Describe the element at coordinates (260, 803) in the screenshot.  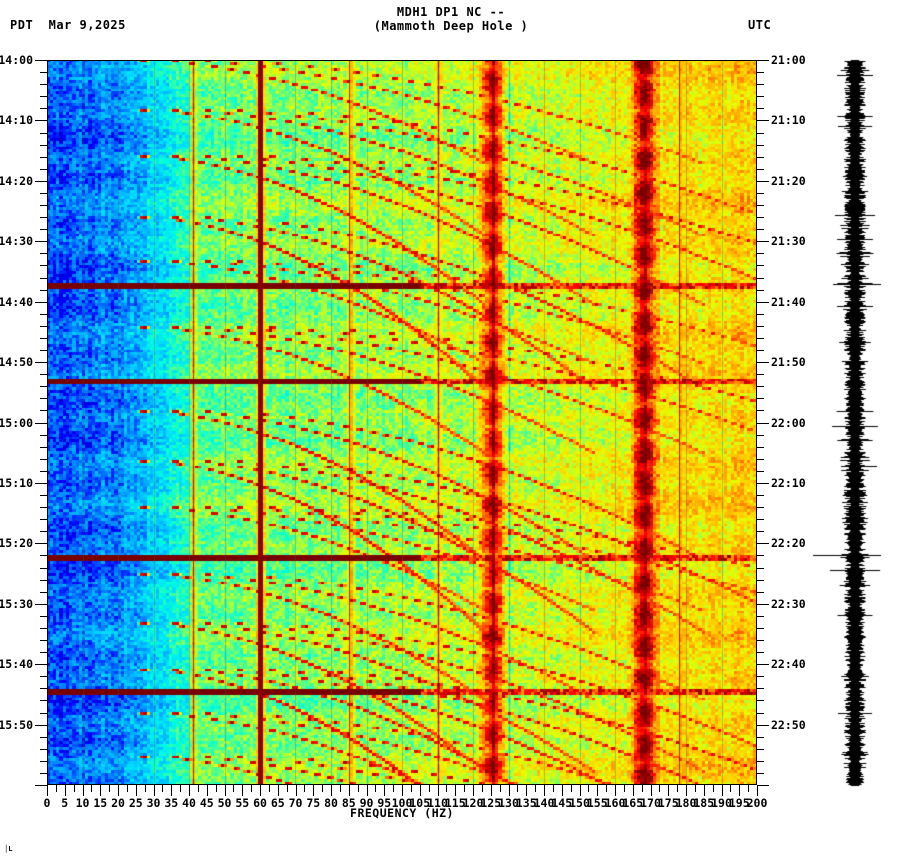
I see `freq-label: 60` at that location.